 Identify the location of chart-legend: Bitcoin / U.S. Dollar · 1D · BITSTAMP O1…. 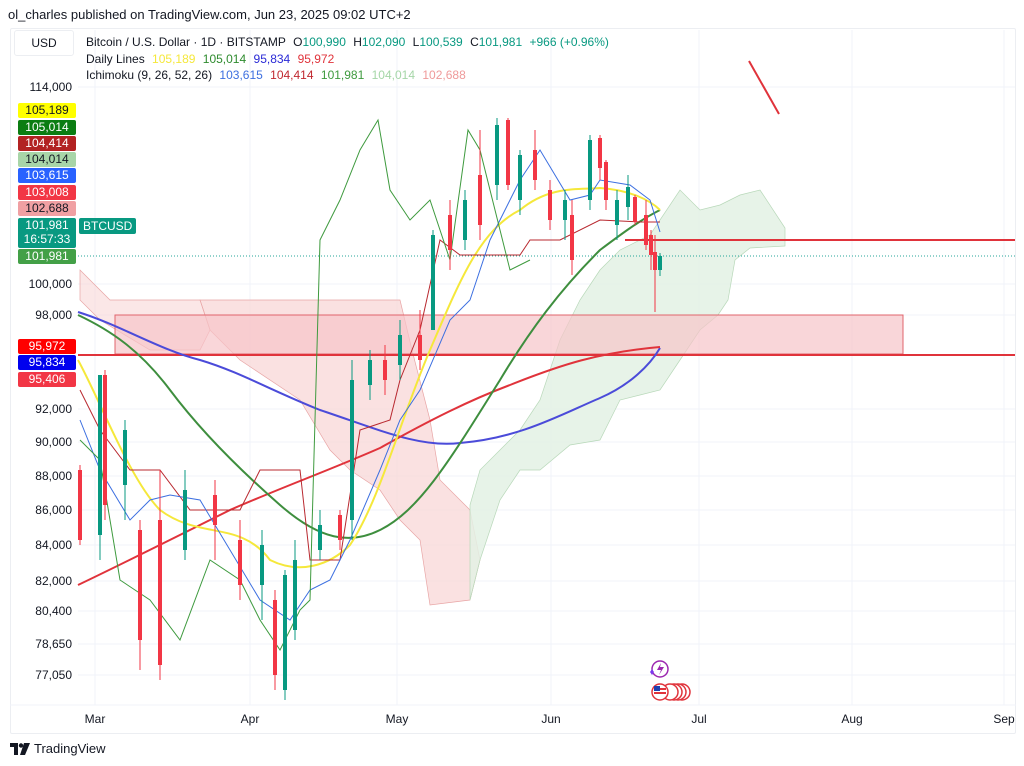
(349, 59).